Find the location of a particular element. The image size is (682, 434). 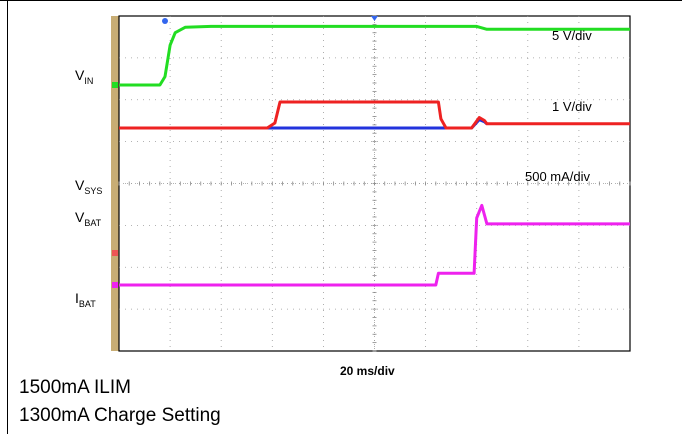

vin-scale-label: 5 V/div is located at coordinates (572, 35).